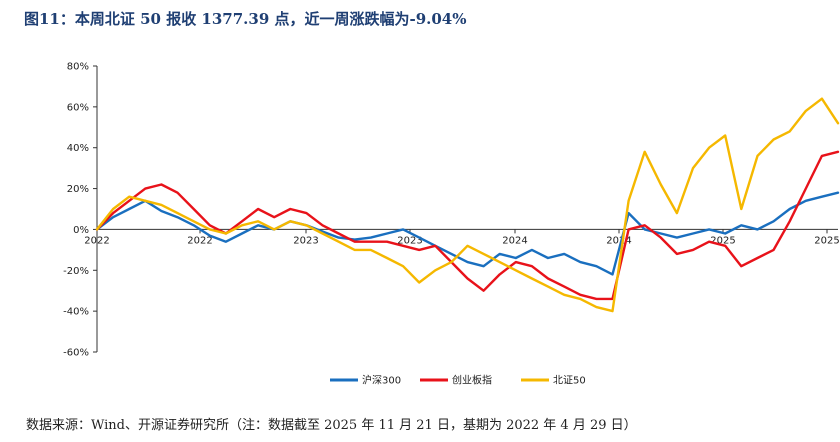  I want to click on legend-label: 北证50, so click(569, 381).